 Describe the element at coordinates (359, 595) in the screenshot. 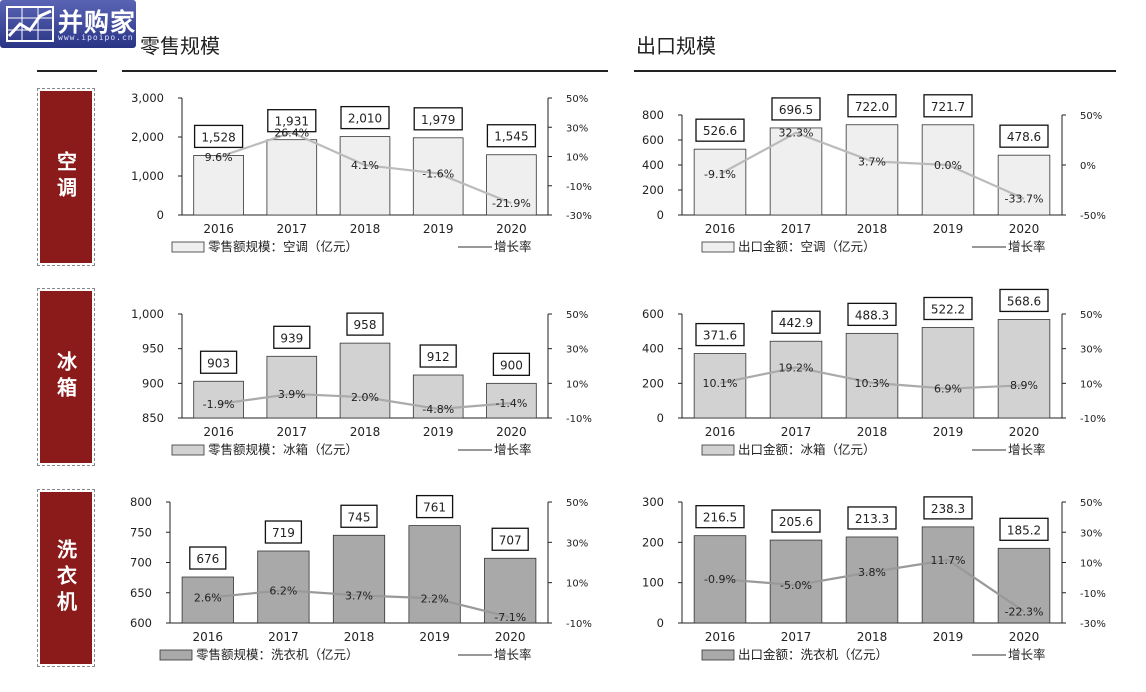

I see `growth-value-label: 3.7%` at that location.